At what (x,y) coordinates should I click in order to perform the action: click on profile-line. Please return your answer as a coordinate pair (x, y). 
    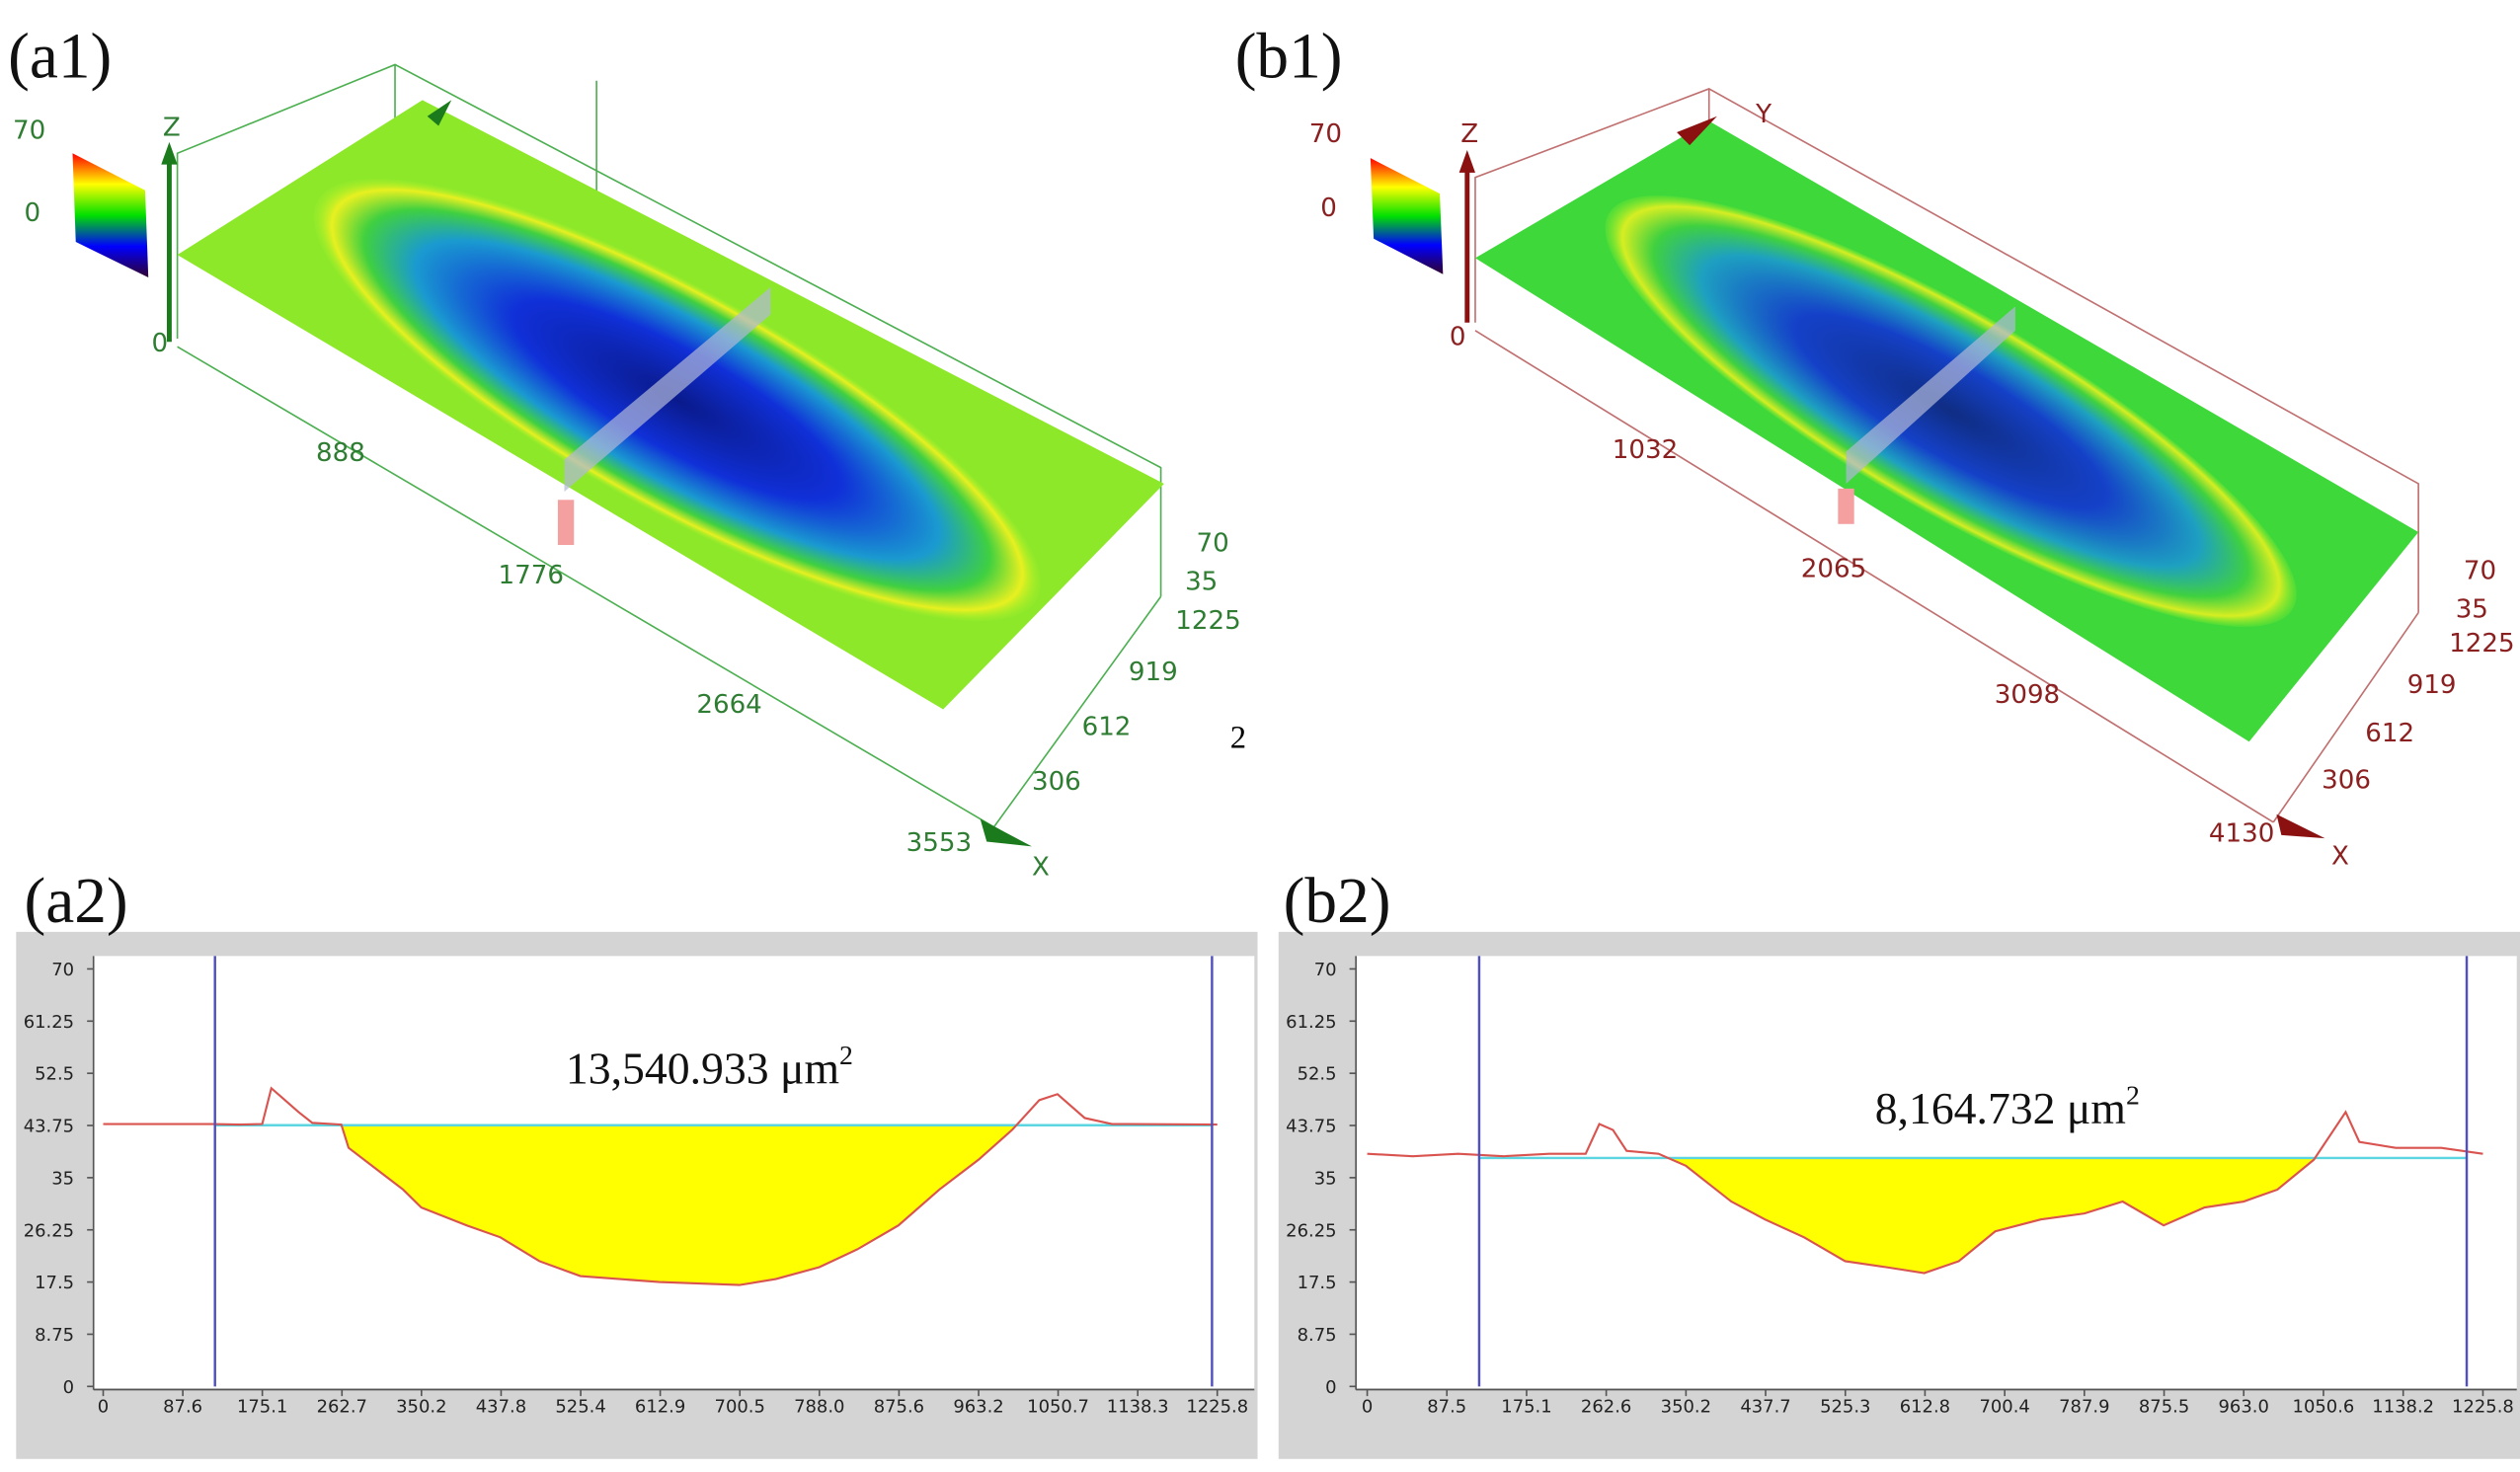
    Looking at the image, I should click on (660, 1186).